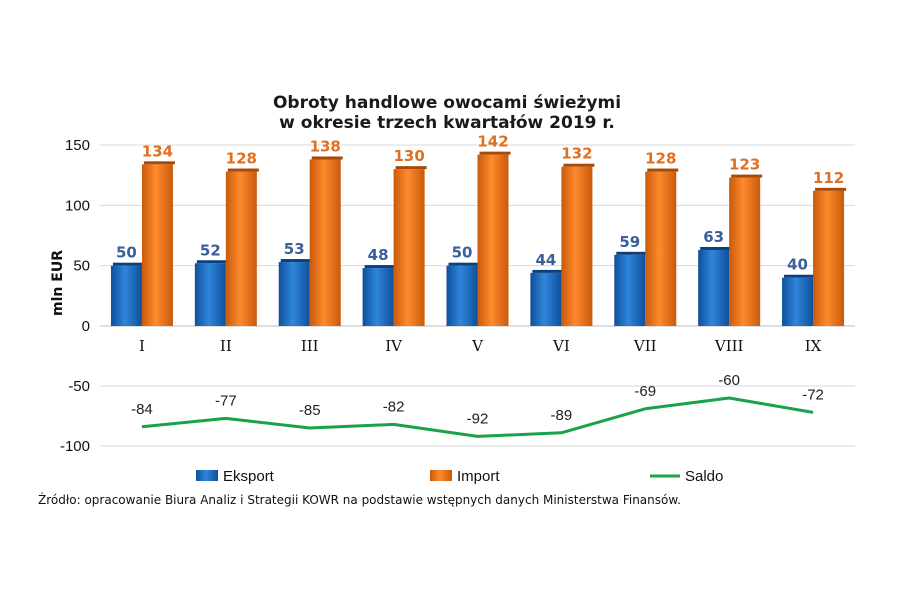  I want to click on data-label-saldo: -89, so click(562, 415).